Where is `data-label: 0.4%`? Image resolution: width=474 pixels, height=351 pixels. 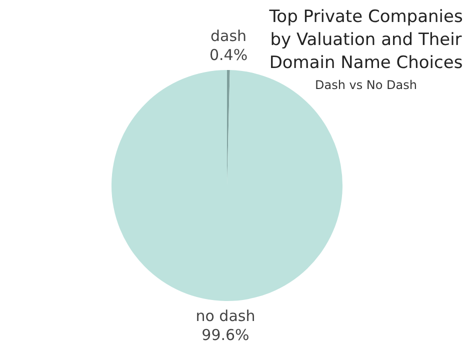 data-label: 0.4% is located at coordinates (228, 55).